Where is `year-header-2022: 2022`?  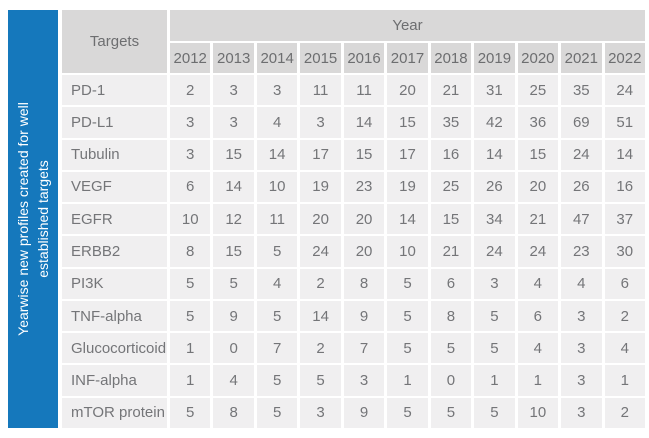
year-header-2022: 2022 is located at coordinates (624, 58).